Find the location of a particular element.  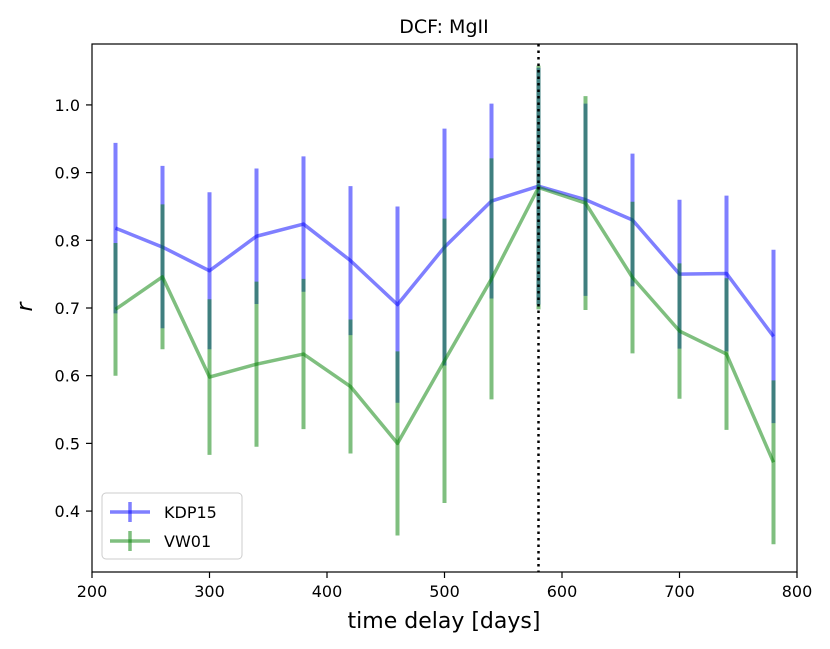

y-tick-label: 0.5 is located at coordinates (67, 443).